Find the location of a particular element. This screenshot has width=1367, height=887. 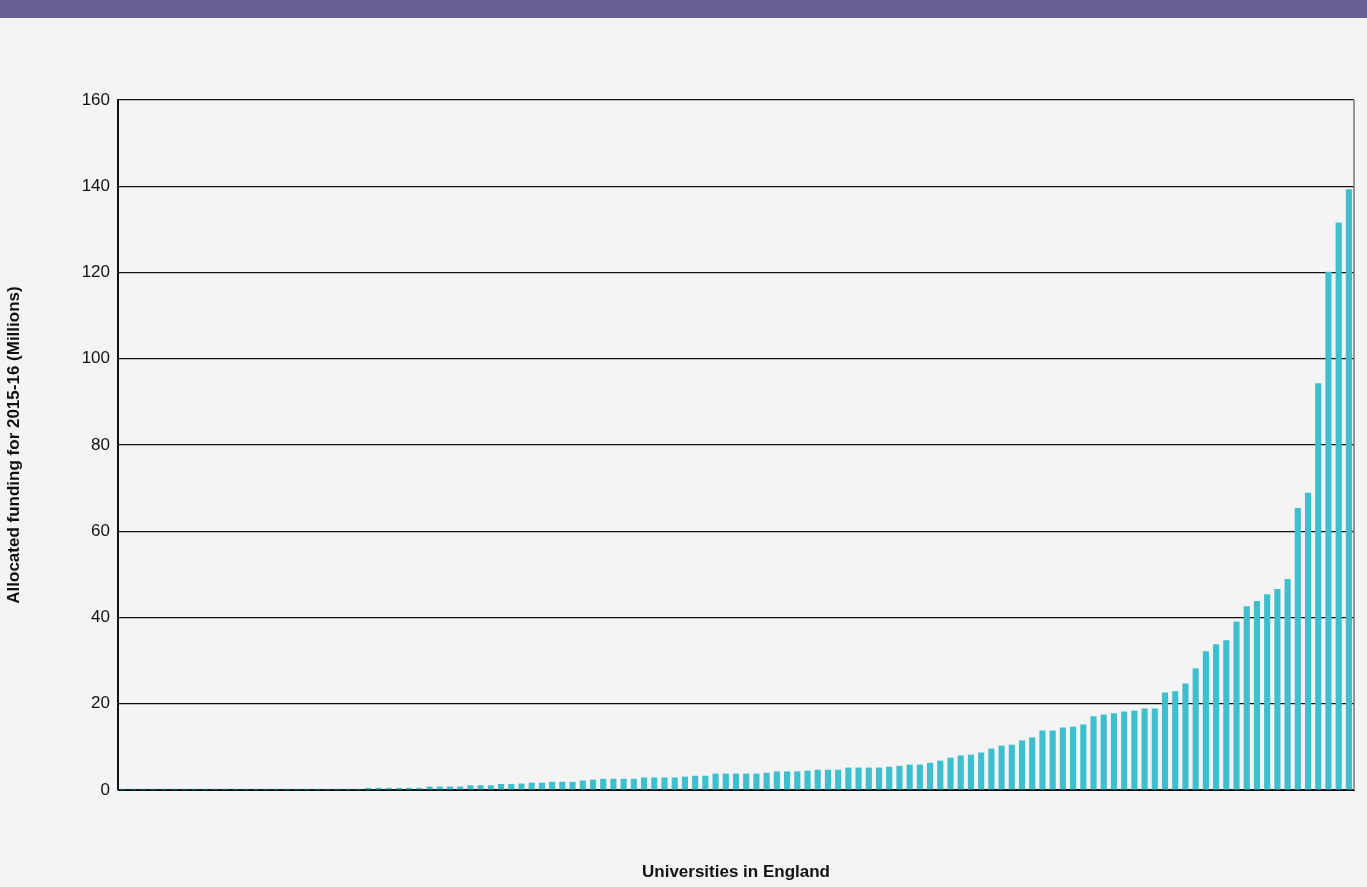

y-tick-label: 40 is located at coordinates (100, 617).